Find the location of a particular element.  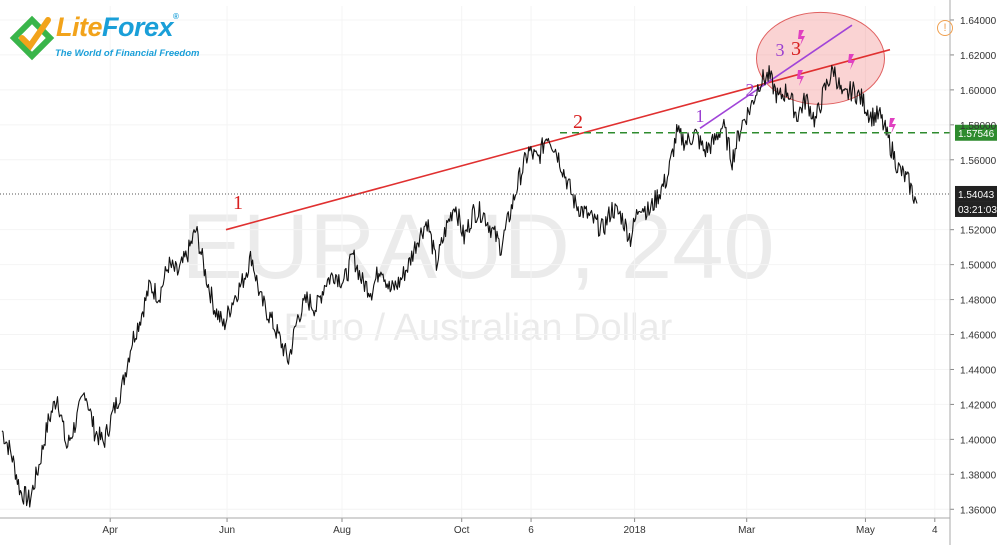

y-tick-label: 1.60000 is located at coordinates (978, 91).